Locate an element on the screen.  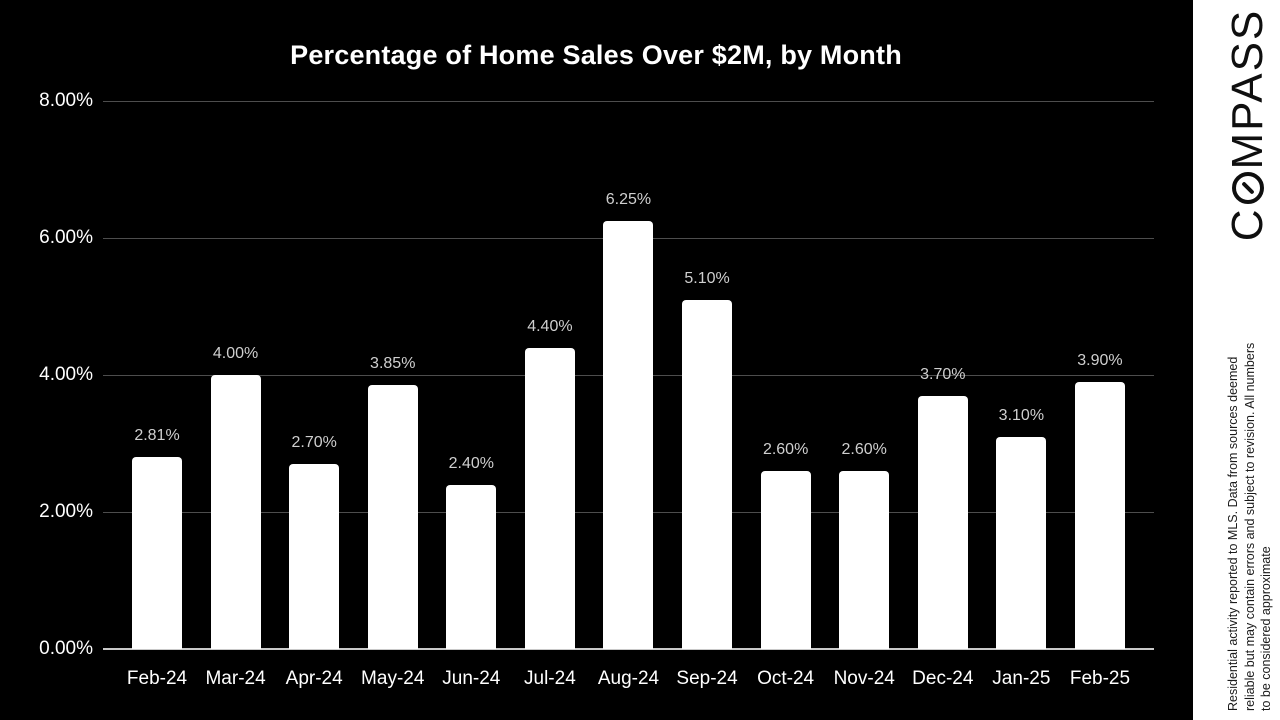
bar-column: 4.40% Jul-24 is located at coordinates (550, 395).